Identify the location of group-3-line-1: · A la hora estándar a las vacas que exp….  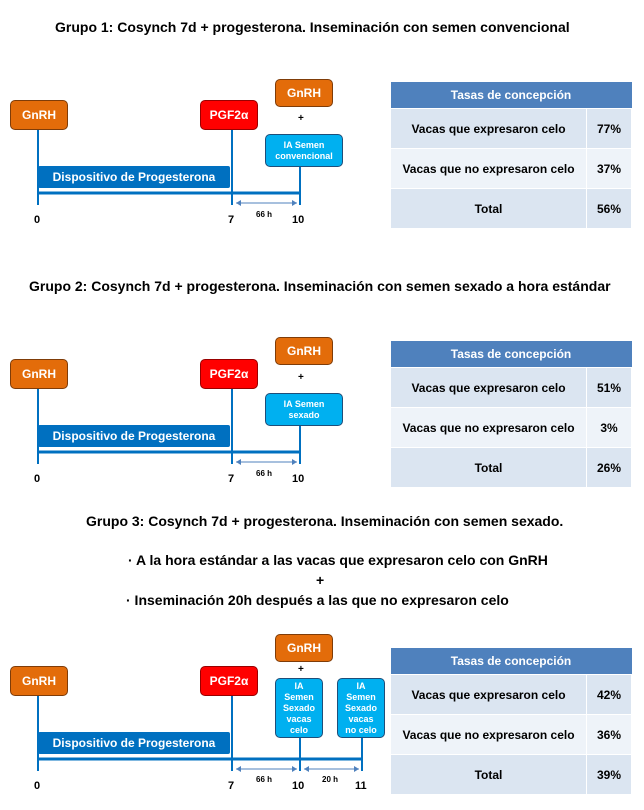
(338, 560).